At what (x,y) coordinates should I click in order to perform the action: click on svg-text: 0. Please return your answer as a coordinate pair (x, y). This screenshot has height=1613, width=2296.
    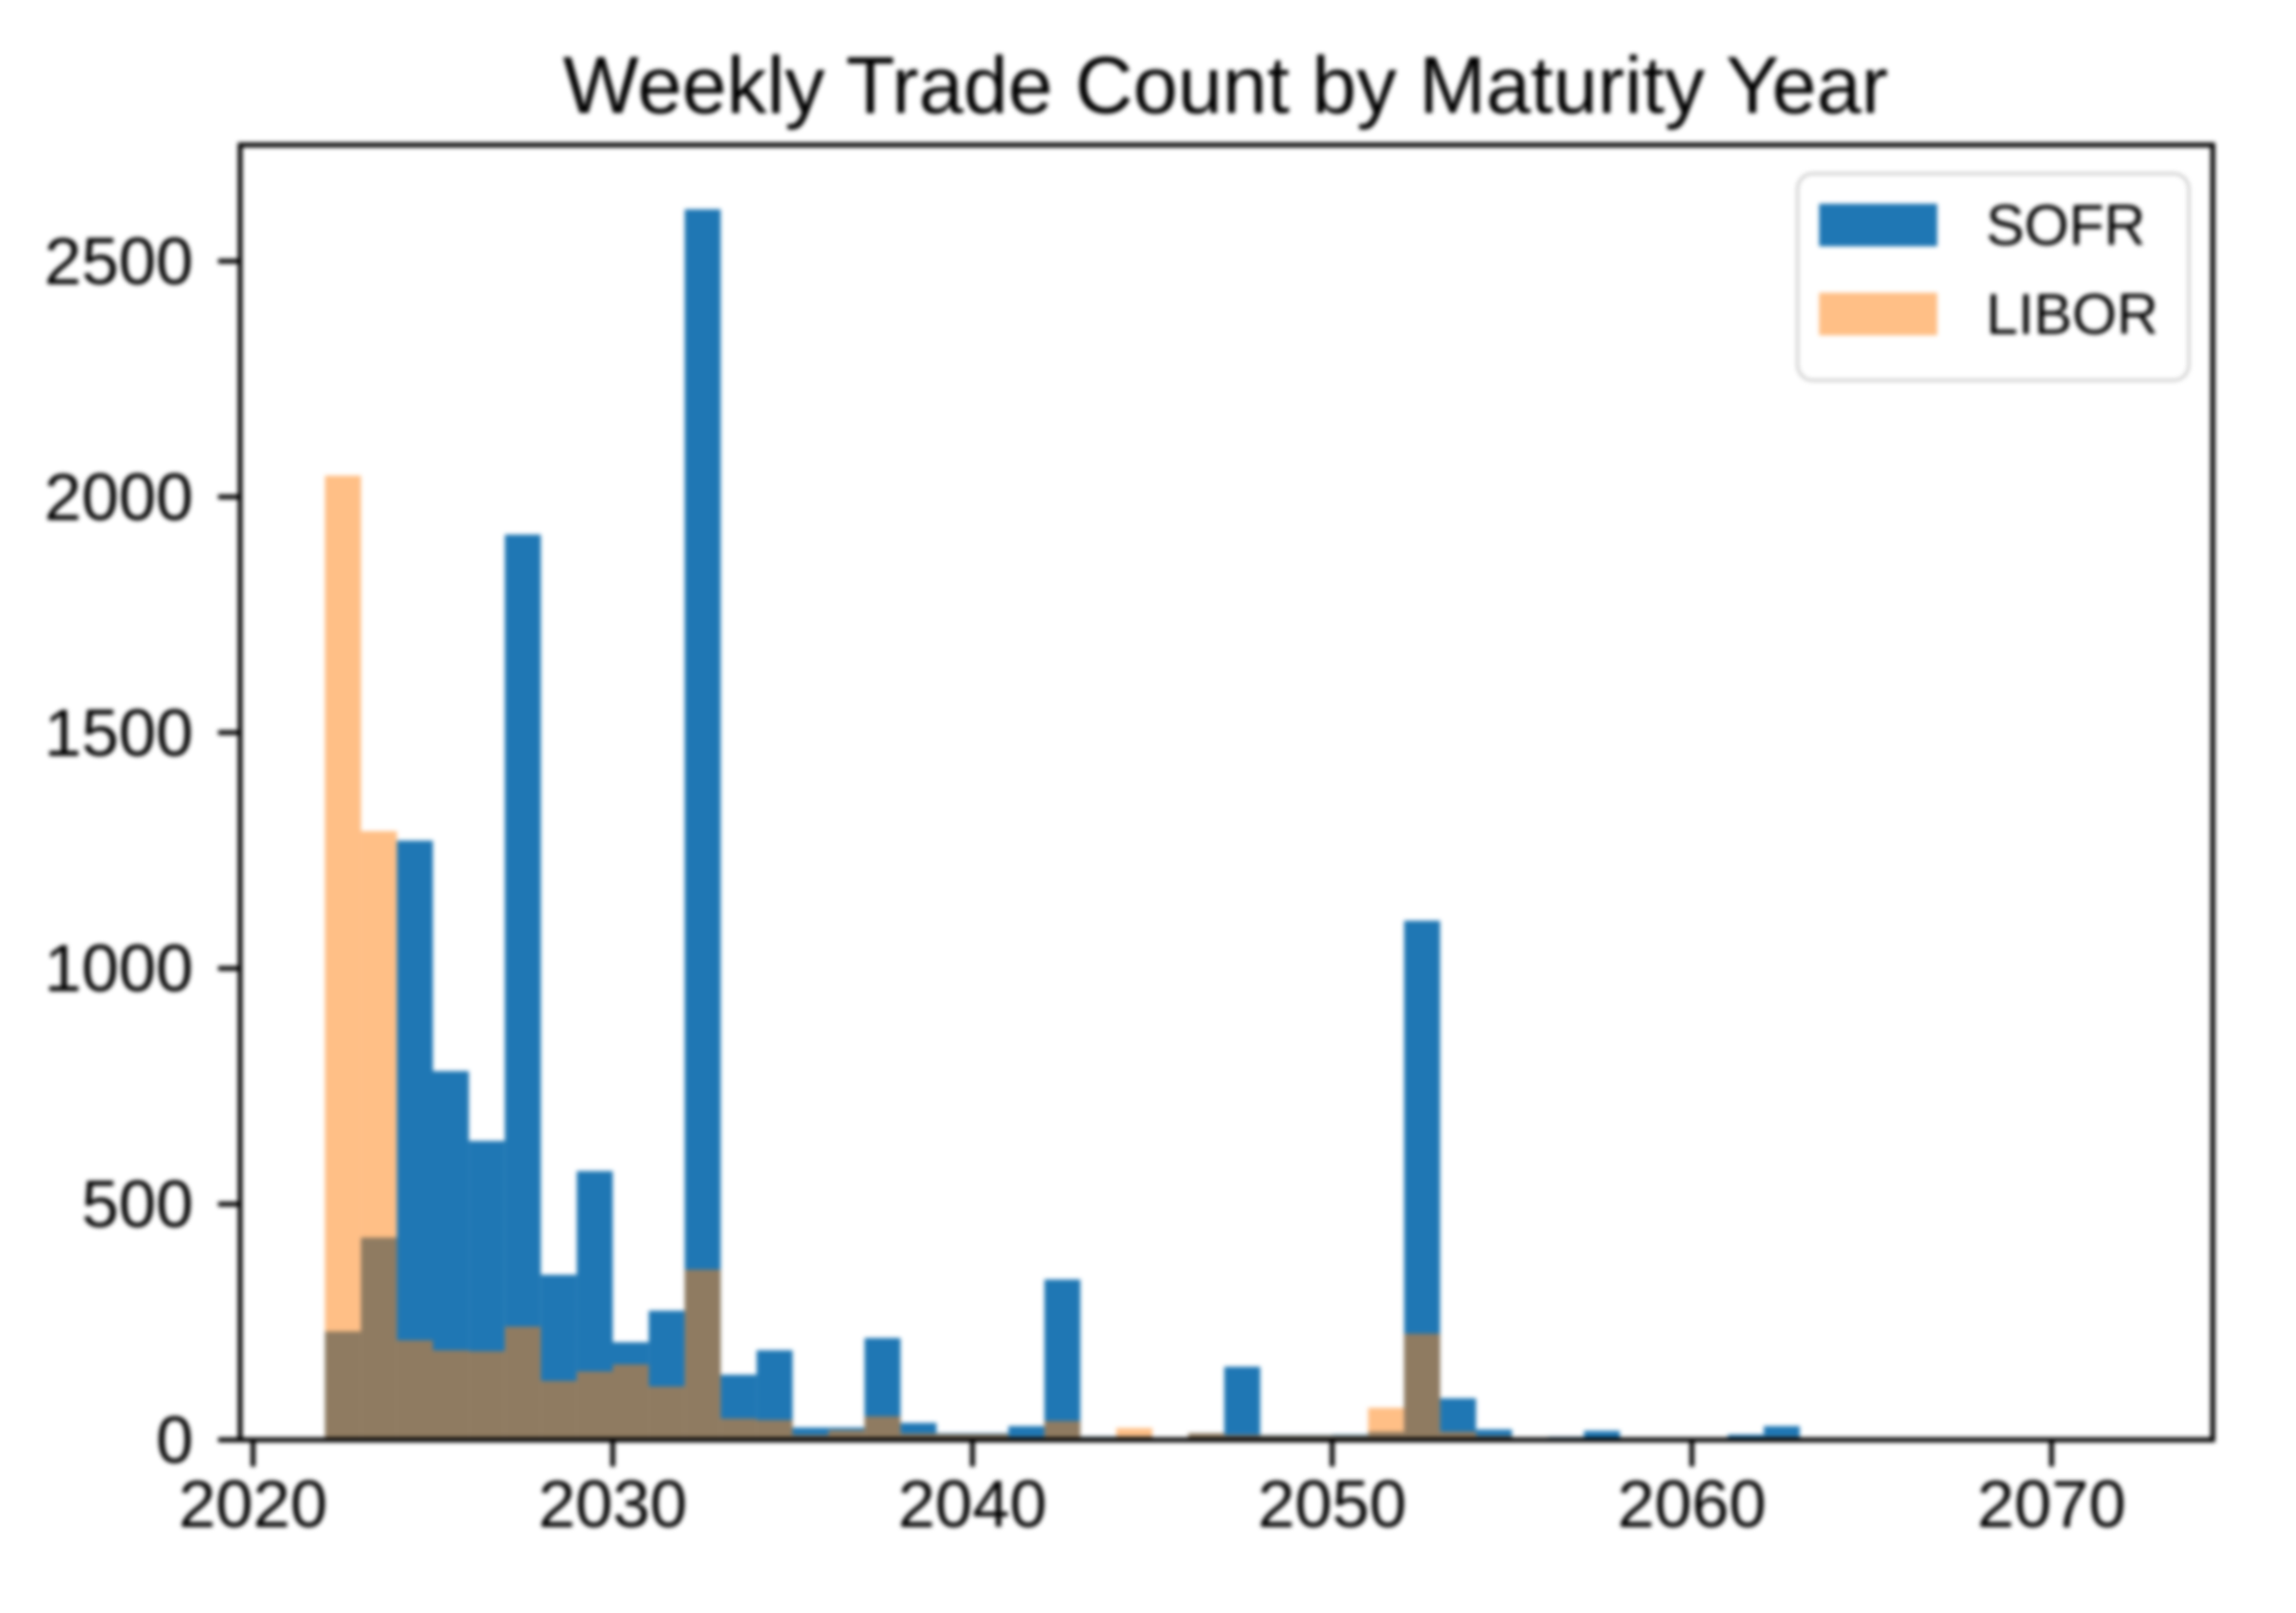
    Looking at the image, I should click on (174, 1440).